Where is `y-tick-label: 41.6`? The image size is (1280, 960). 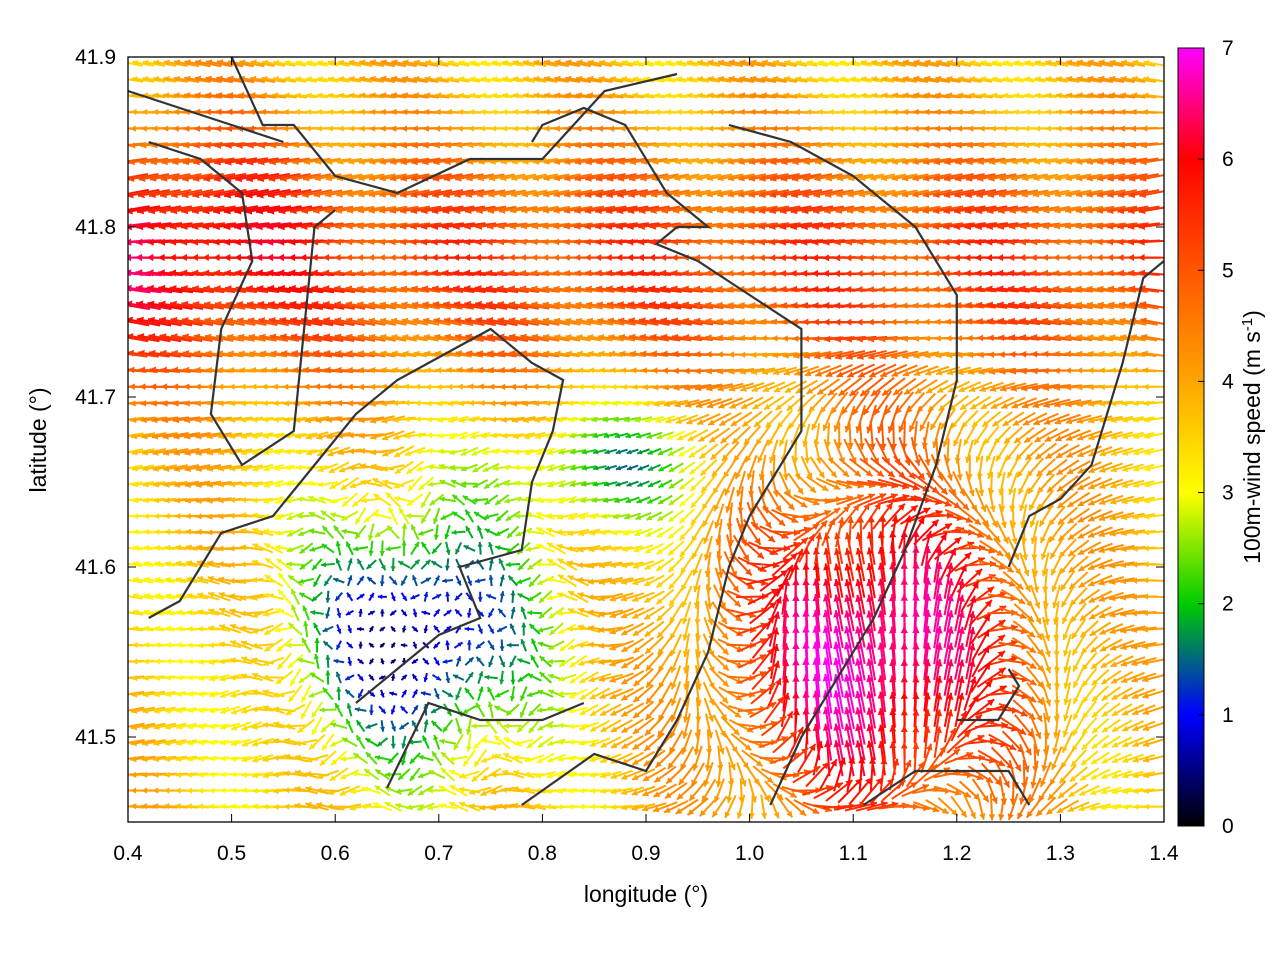 y-tick-label: 41.6 is located at coordinates (95, 567).